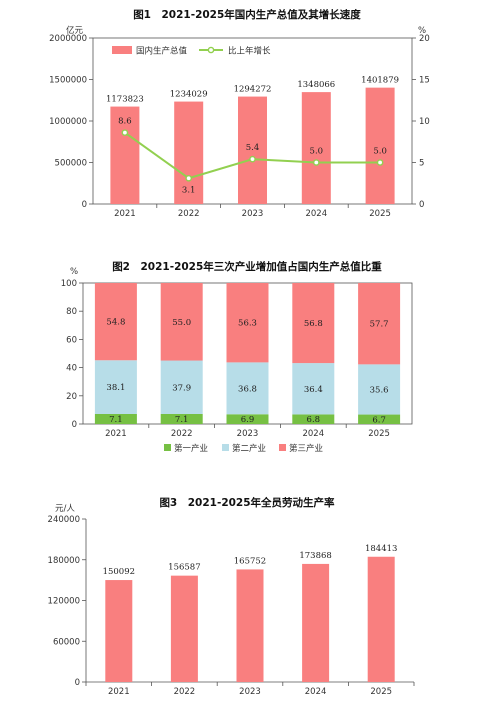 Image resolution: width=495 pixels, height=722 pixels. Describe the element at coordinates (116, 434) in the screenshot. I see `chart2-x-tick-label: 2021` at that location.